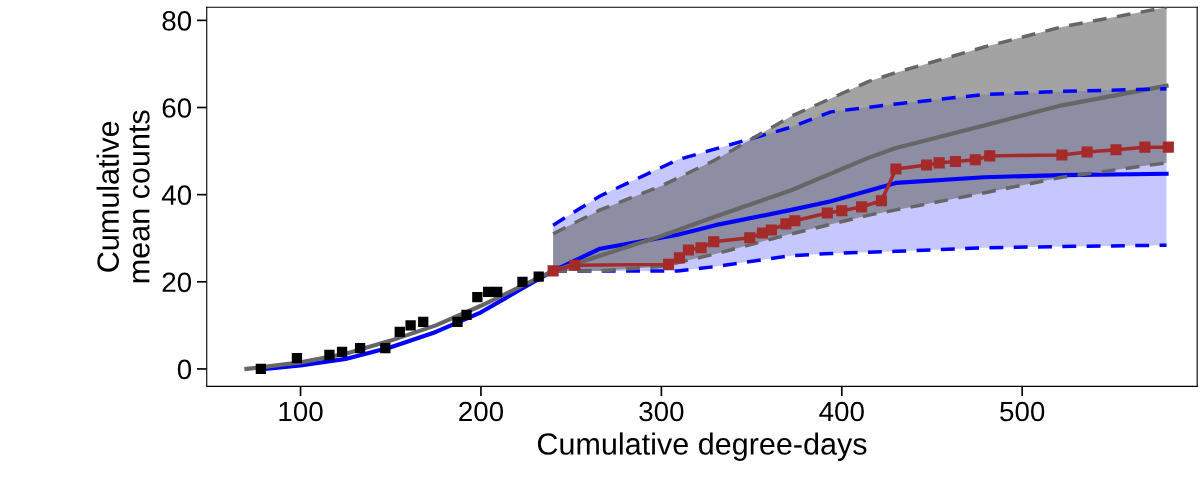 This screenshot has width=1202, height=486. Describe the element at coordinates (123, 196) in the screenshot. I see `y-axis-title: Cumulative mean counts` at that location.